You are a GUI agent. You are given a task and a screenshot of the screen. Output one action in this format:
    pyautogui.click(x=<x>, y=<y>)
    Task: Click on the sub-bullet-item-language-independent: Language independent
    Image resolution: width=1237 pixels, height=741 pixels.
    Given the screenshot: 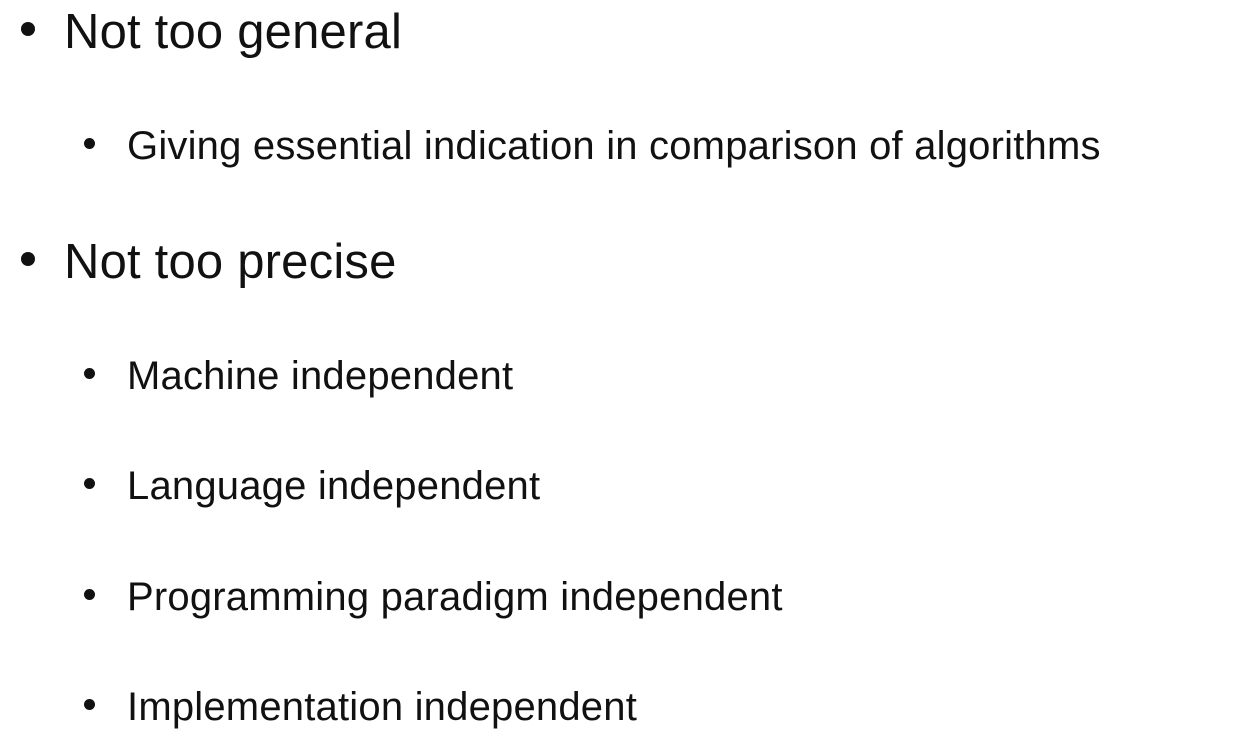 What is the action you would take?
    pyautogui.click(x=312, y=486)
    